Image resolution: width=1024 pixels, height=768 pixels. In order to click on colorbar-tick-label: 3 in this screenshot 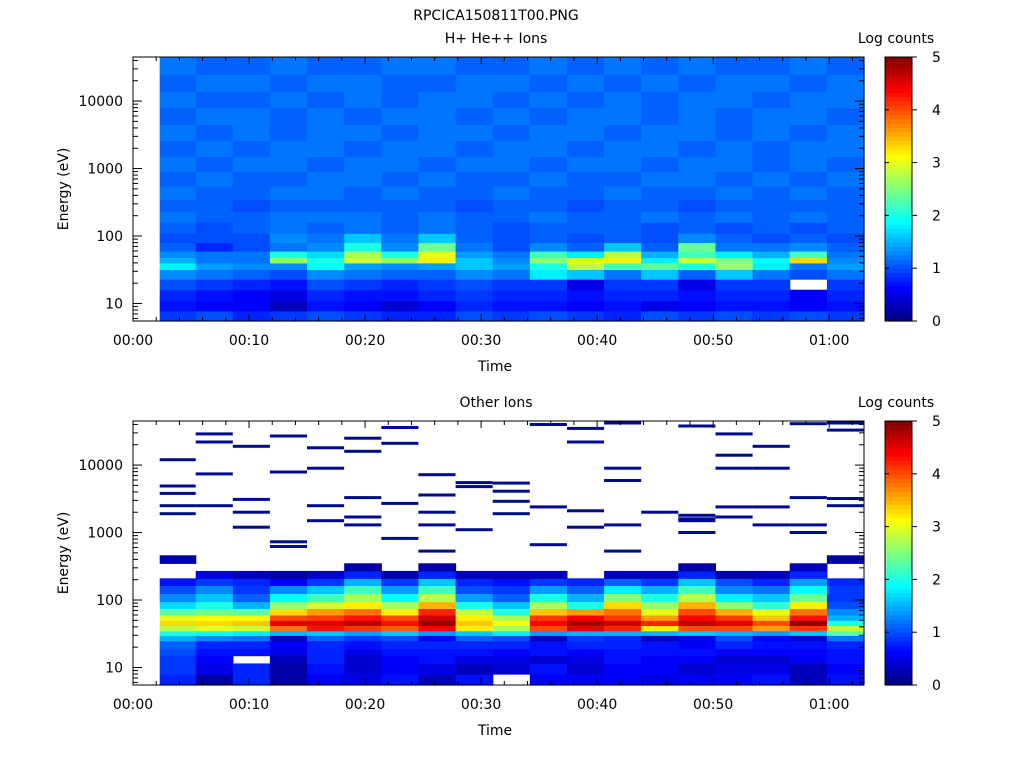, I will do `click(936, 528)`.